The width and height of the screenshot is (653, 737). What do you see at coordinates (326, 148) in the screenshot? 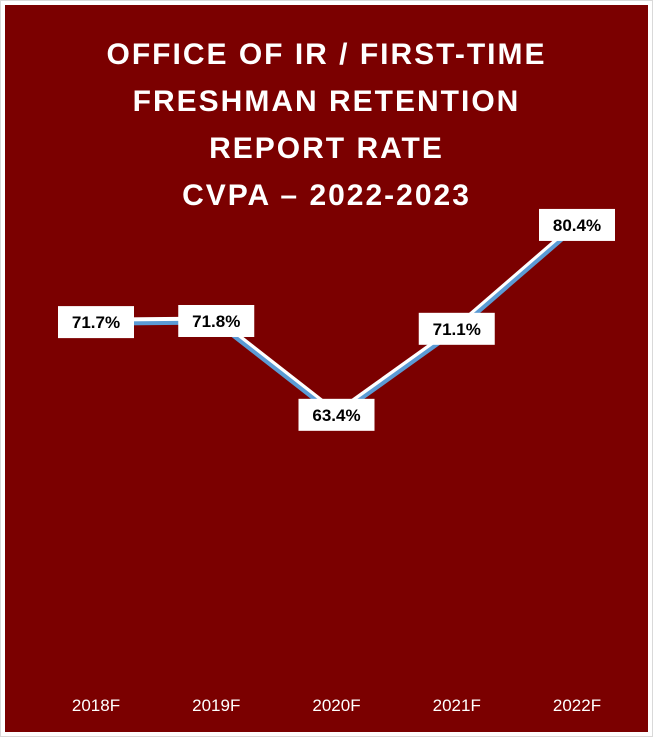
I see `chart-title-line-3: REPORT RATE` at bounding box center [326, 148].